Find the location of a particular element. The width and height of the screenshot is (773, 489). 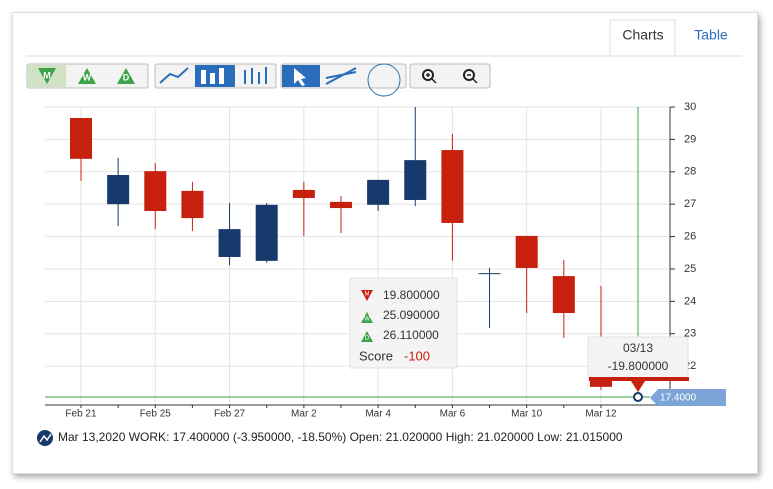

period-button: M is located at coordinates (47, 75).